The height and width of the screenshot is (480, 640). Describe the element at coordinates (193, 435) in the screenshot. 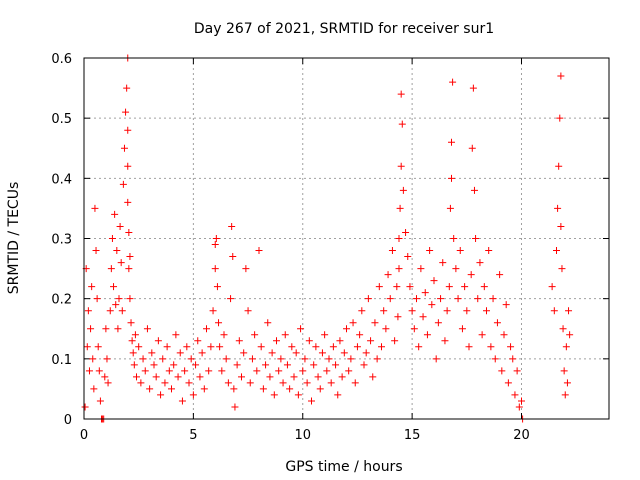

I see `x-tick-label: 5` at that location.